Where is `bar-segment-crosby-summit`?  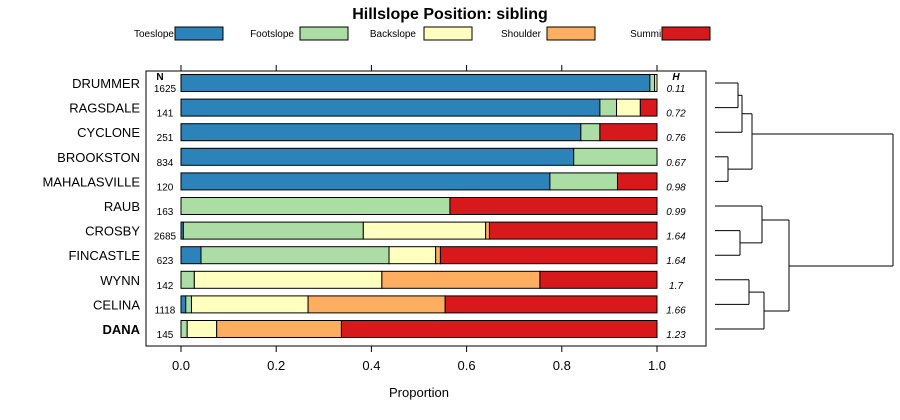 bar-segment-crosby-summit is located at coordinates (573, 230).